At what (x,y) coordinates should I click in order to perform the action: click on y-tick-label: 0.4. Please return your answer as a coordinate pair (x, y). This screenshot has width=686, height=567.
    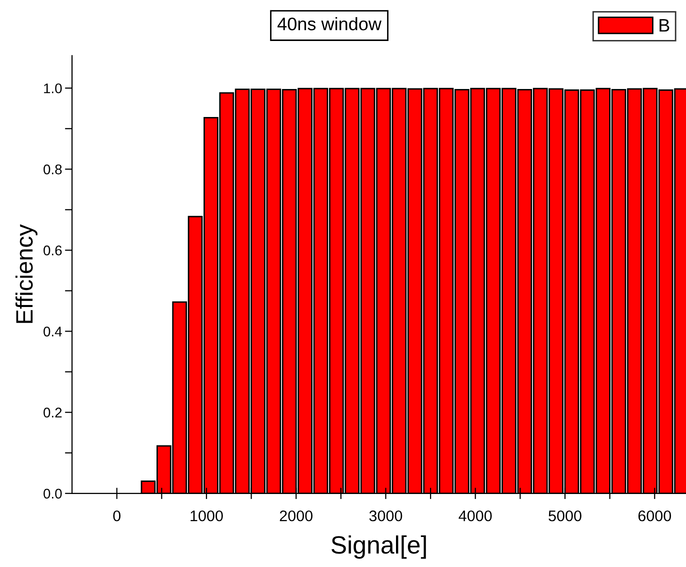
    Looking at the image, I should click on (53, 331).